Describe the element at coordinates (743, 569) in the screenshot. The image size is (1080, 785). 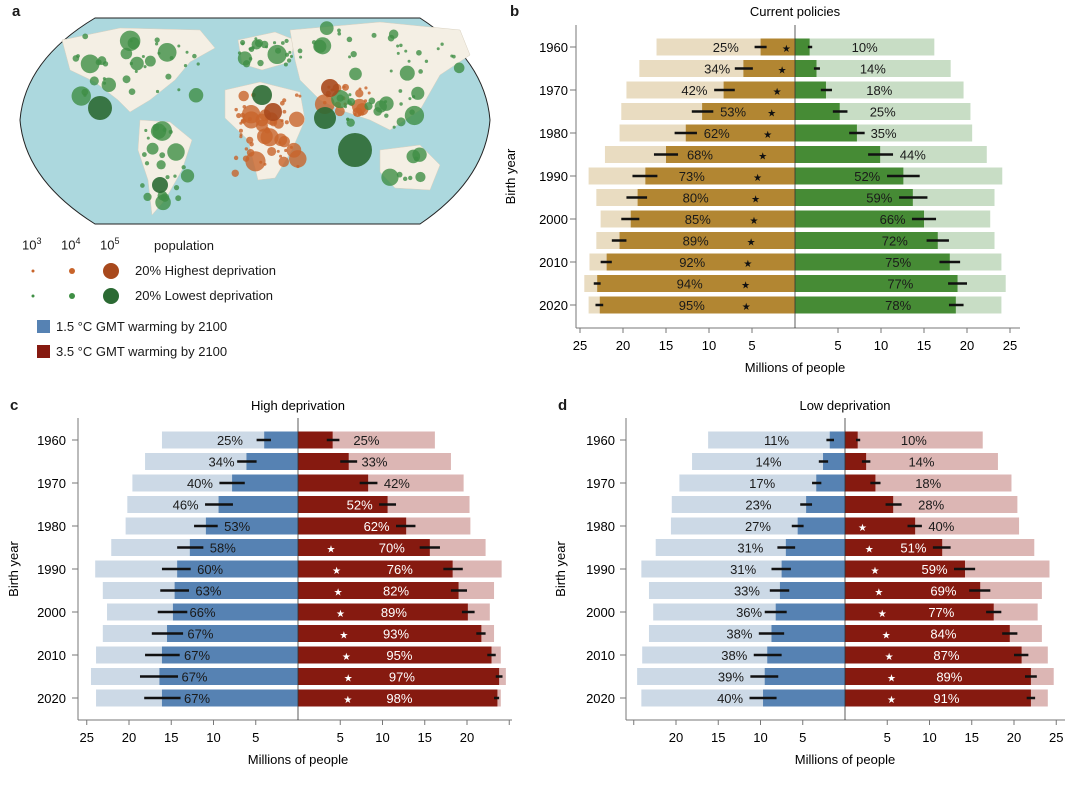
I see `percent-label: 31%` at that location.